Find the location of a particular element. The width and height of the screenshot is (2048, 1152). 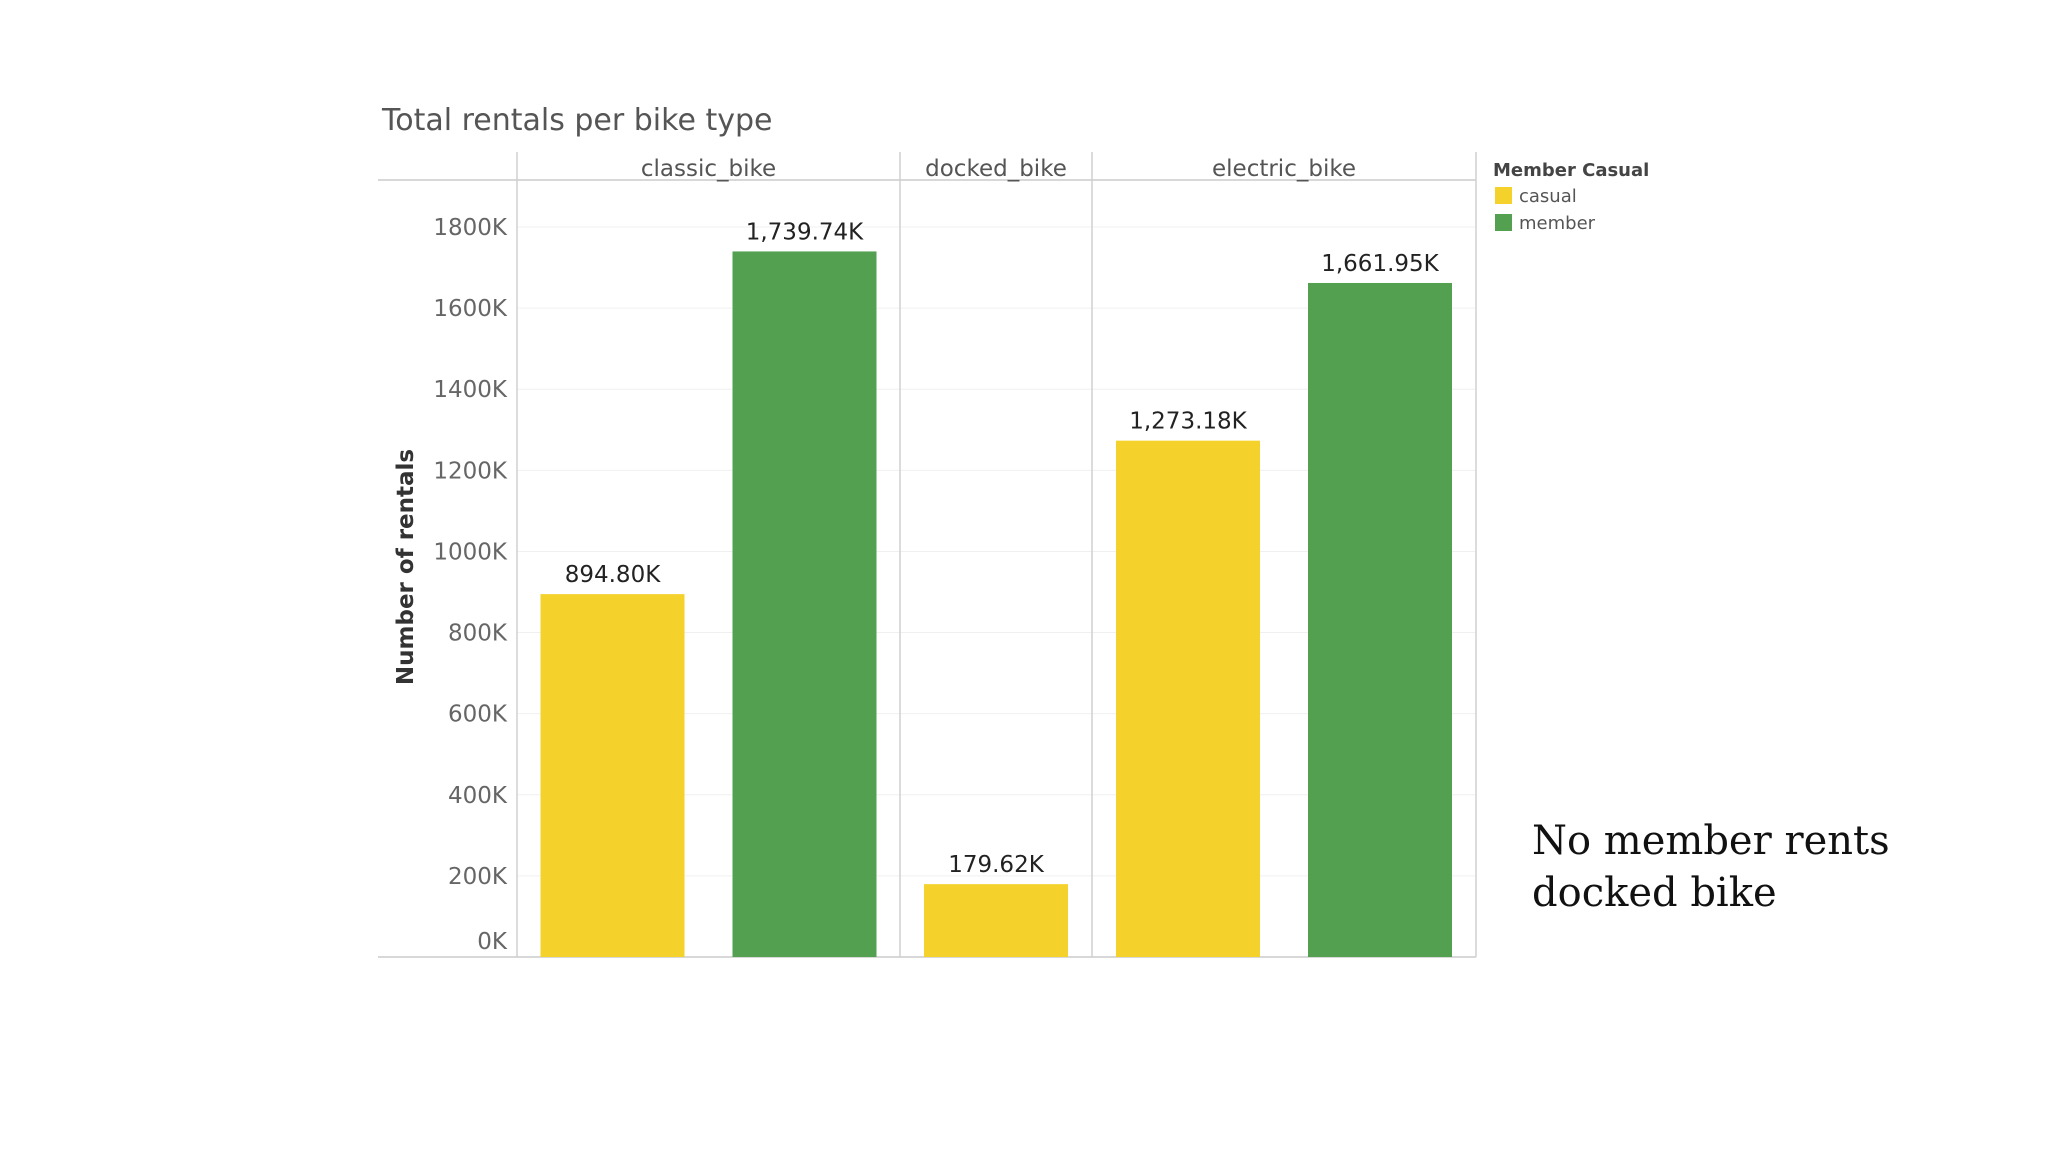

y-tick-label: 800K is located at coordinates (478, 634).